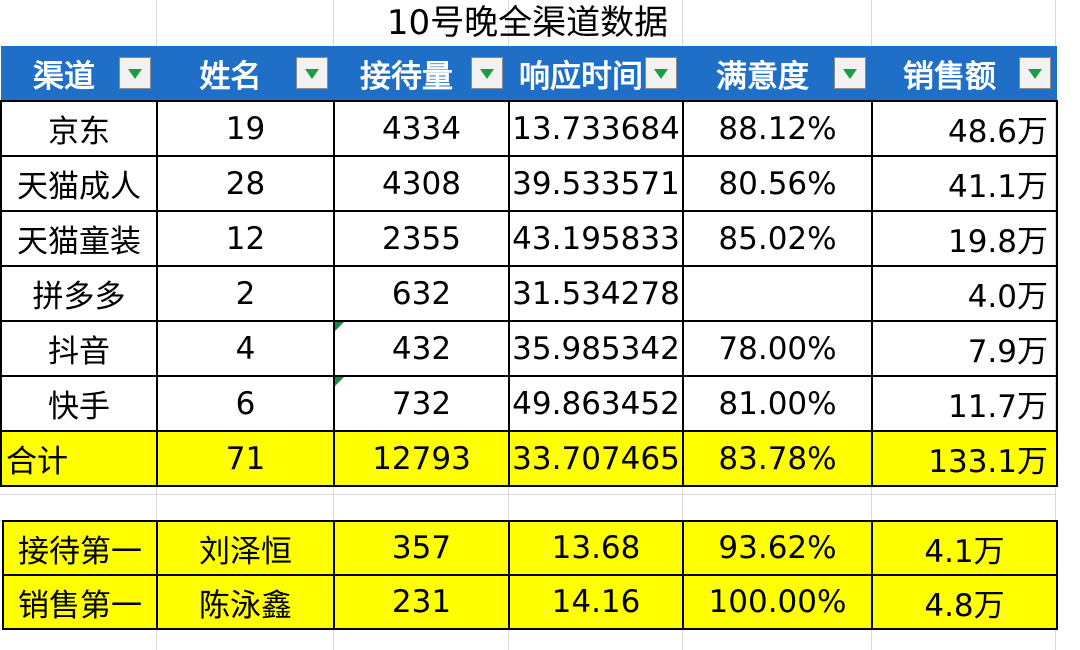 Image resolution: width=1080 pixels, height=650 pixels. What do you see at coordinates (964, 73) in the screenshot?
I see `header-cell-sales: 销售额` at bounding box center [964, 73].